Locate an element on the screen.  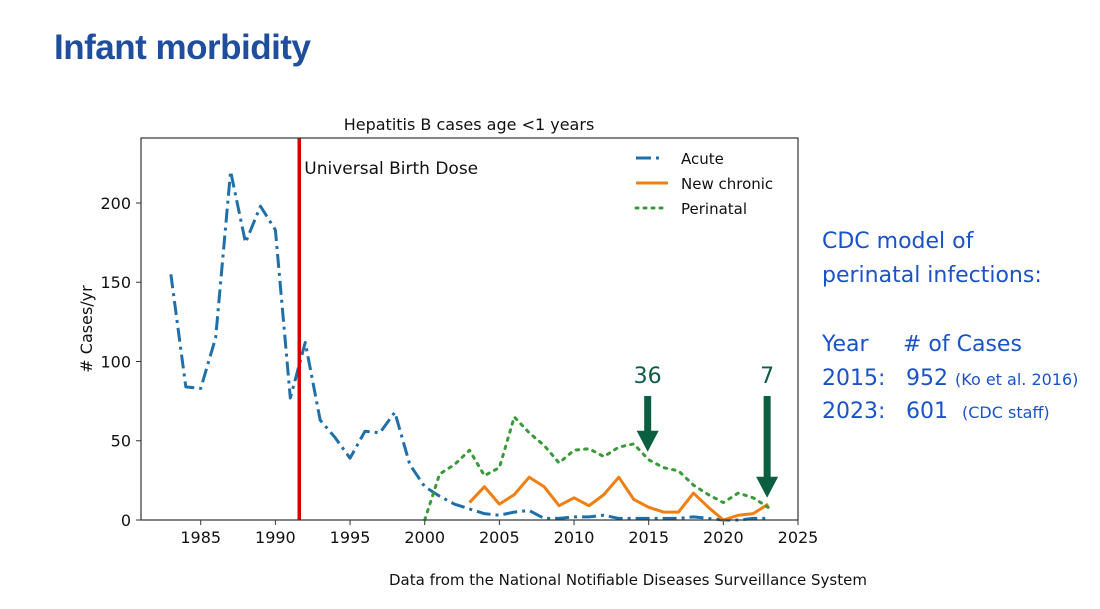
y-tick-label: 150 is located at coordinates (115, 282).